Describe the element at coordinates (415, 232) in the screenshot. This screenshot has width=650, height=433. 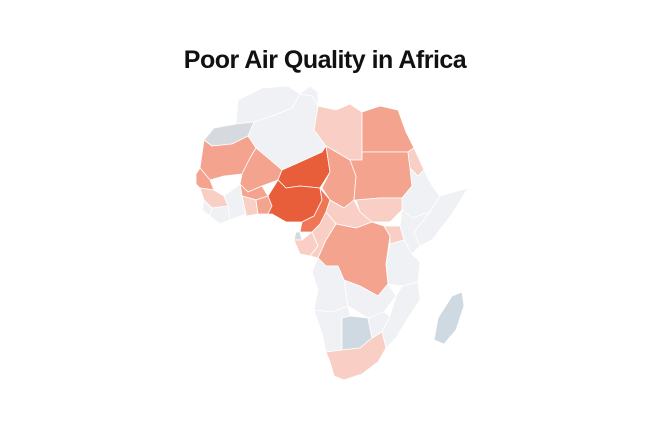
I see `region-kenya` at that location.